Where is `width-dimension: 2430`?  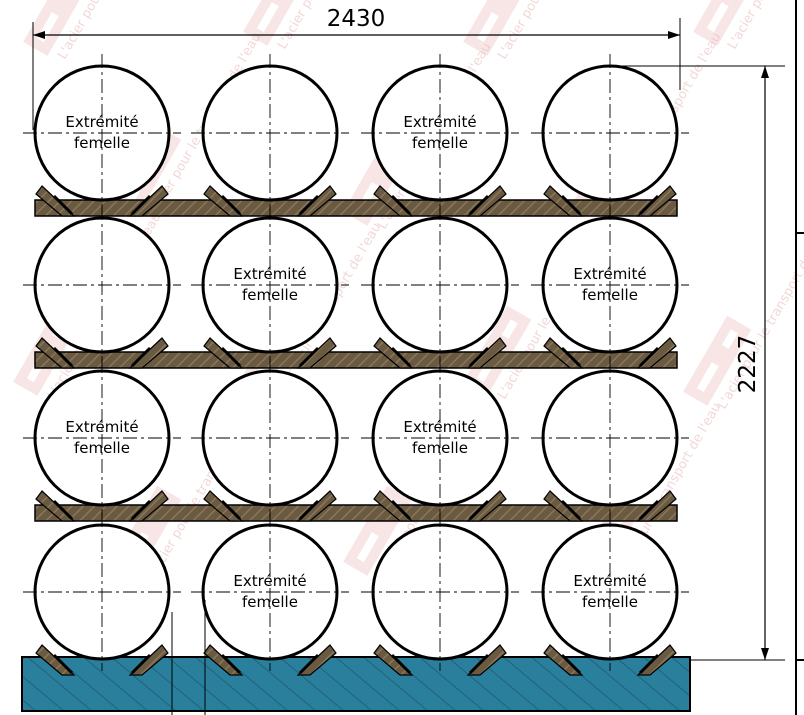
width-dimension: 2430 is located at coordinates (356, 68).